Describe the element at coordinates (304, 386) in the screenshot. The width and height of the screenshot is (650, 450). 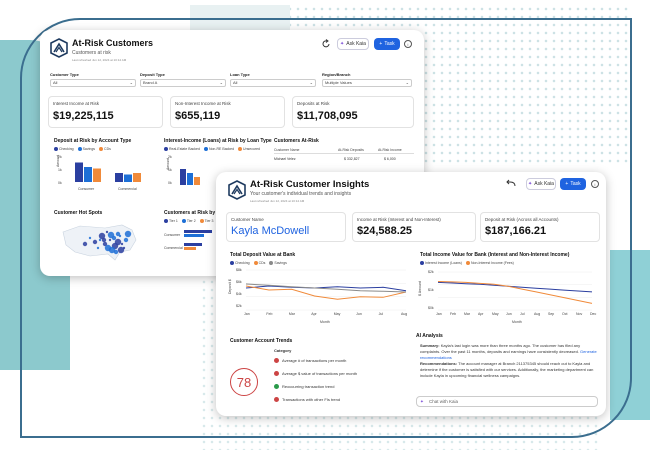
I see `trend-item: Reoccurring transaction trend` at that location.